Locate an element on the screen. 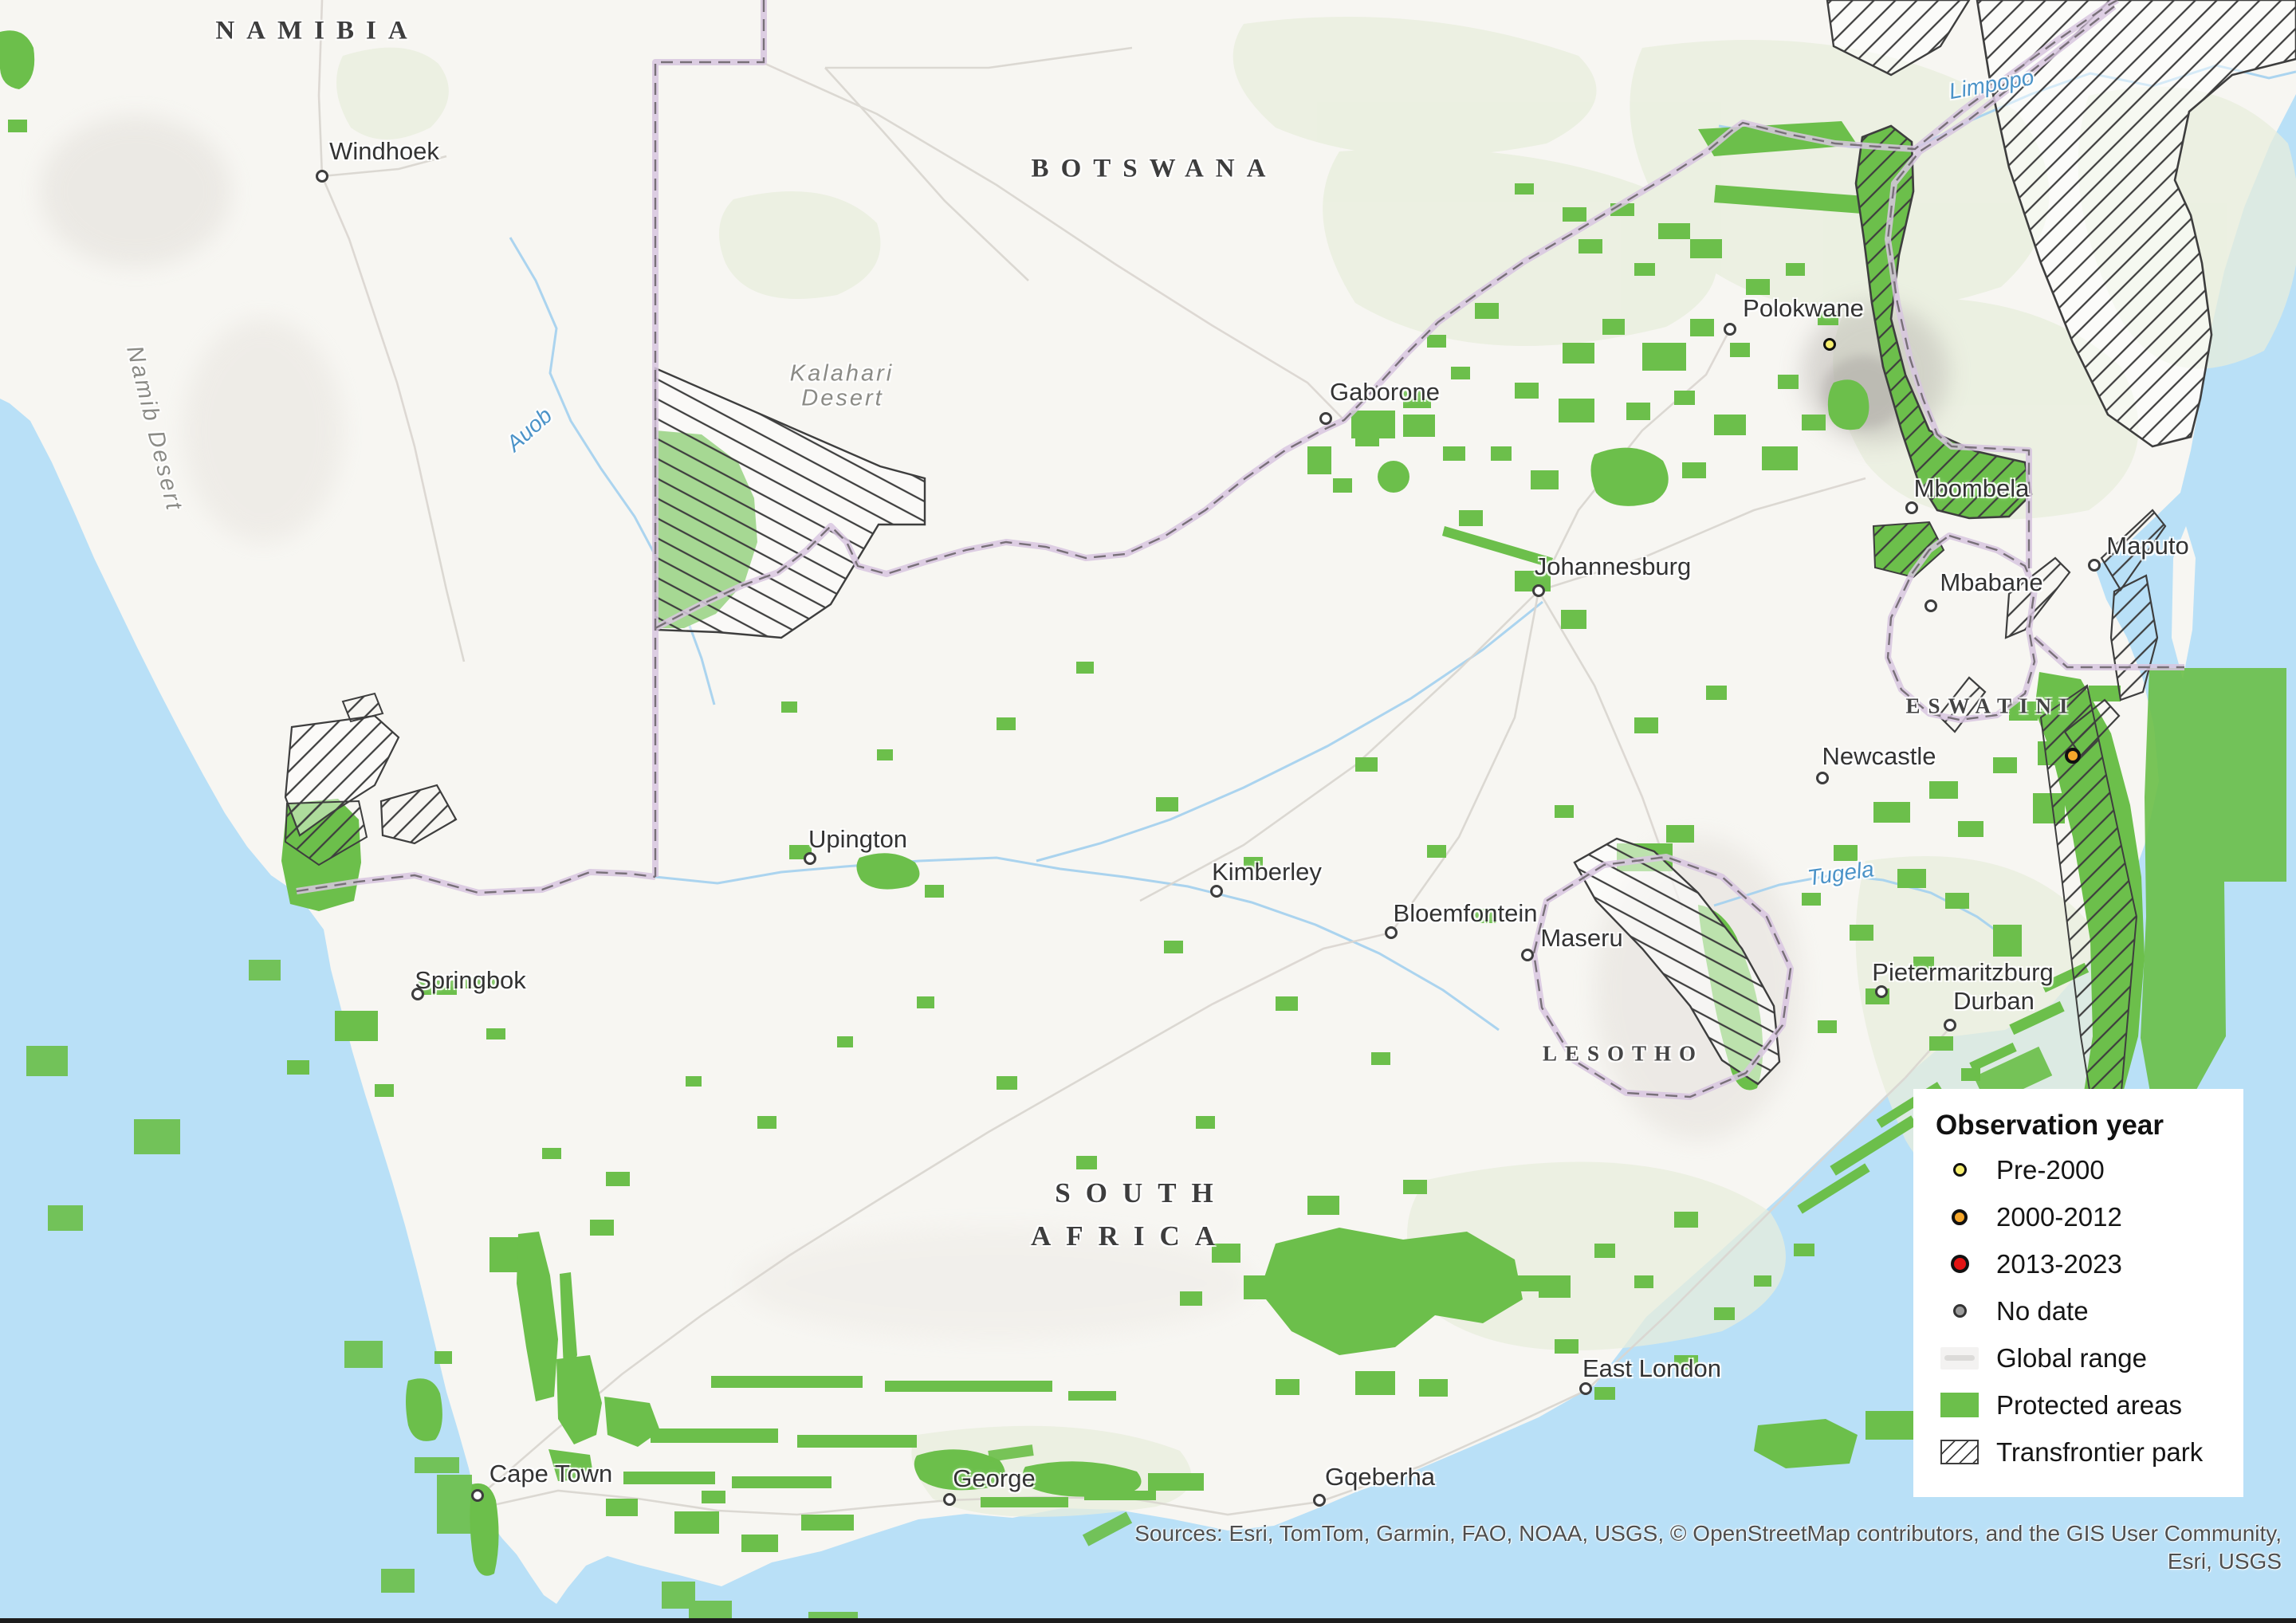  city-marker-windhoek is located at coordinates (322, 176).